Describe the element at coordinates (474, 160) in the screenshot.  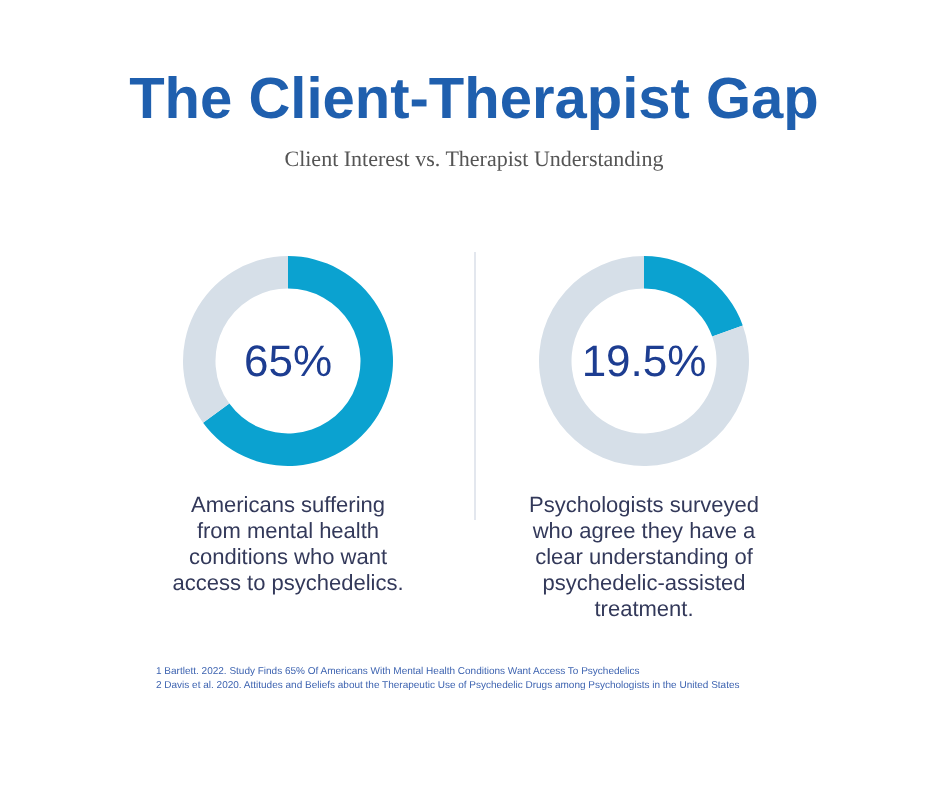
I see `text: Client Interest vs. Therapist Understanding` at that location.